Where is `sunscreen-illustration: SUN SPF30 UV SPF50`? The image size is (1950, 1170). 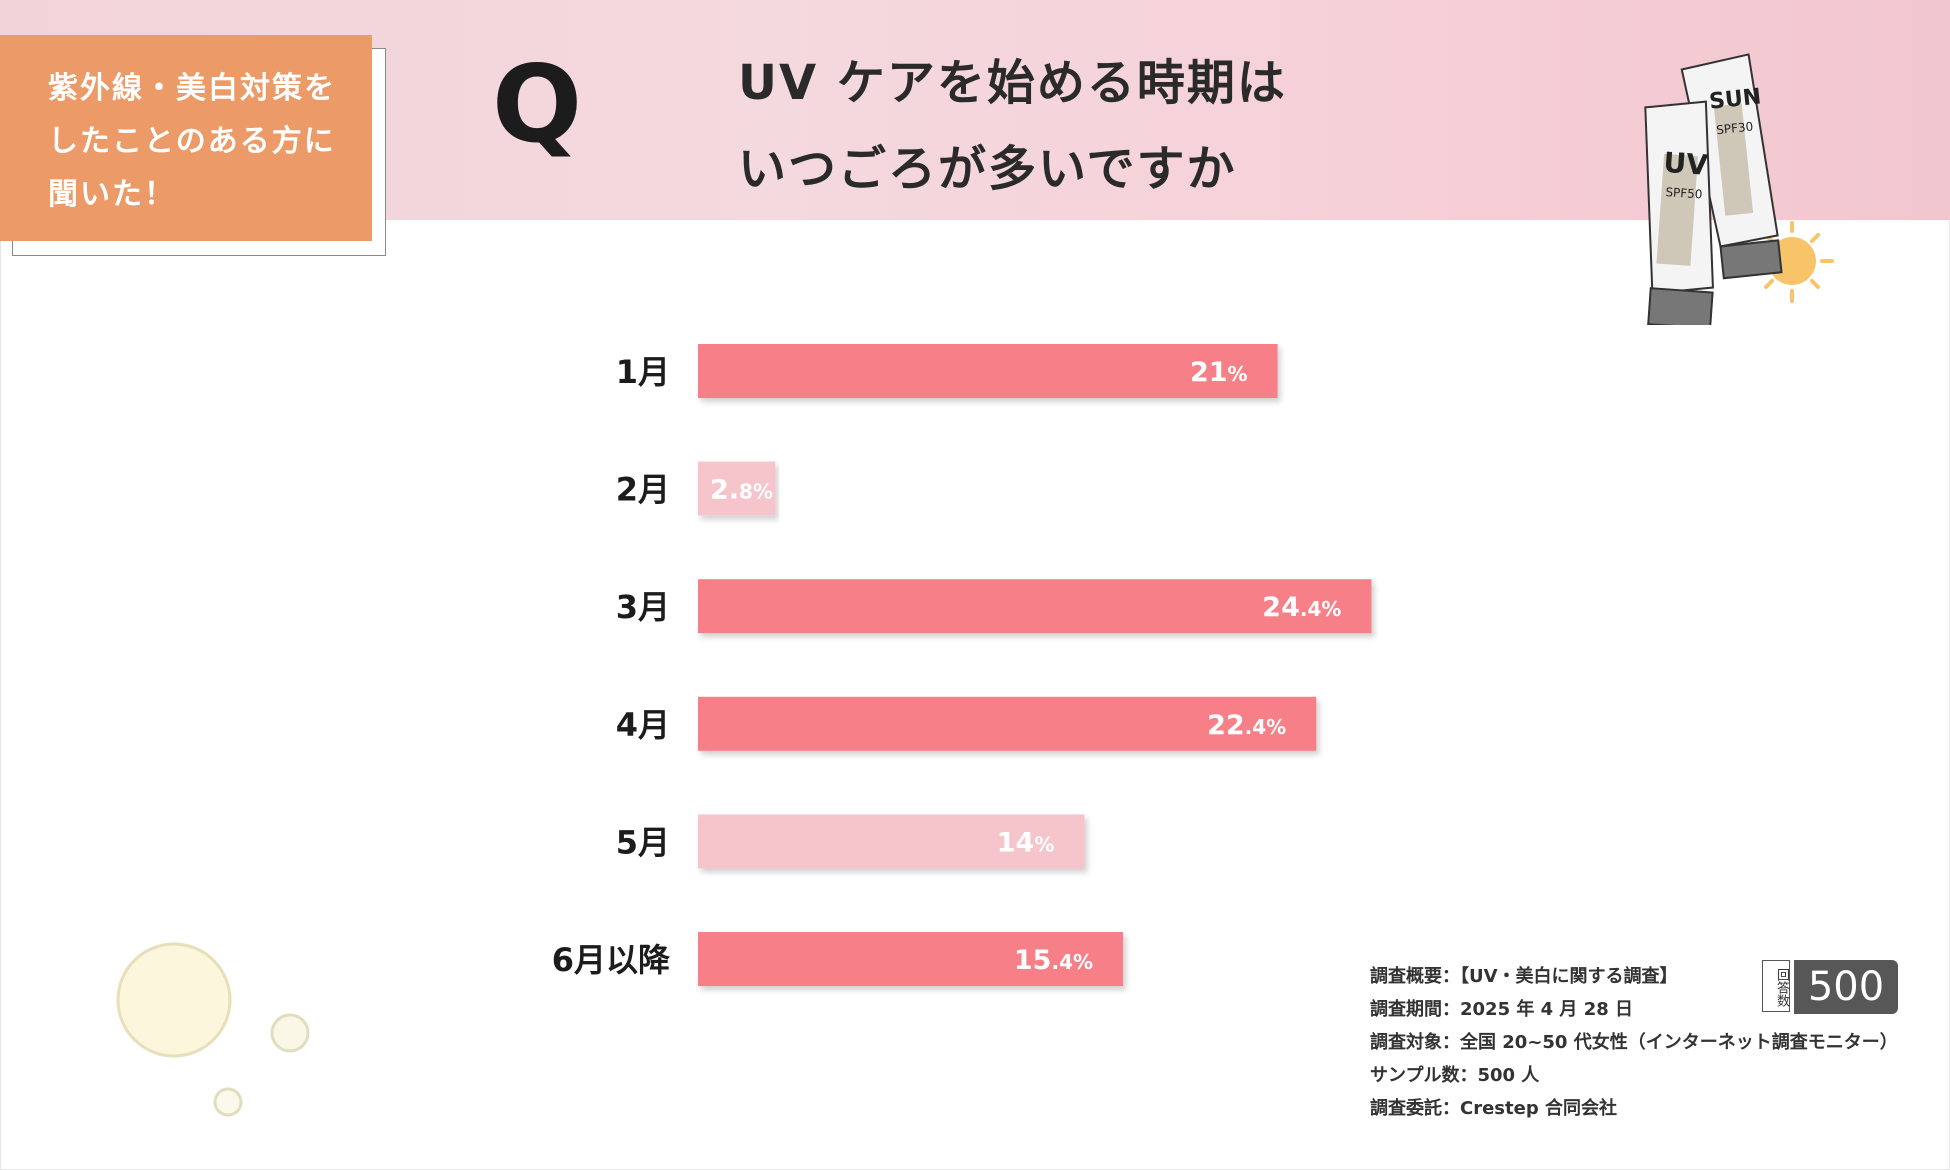 sunscreen-illustration: SUN SPF30 UV SPF50 is located at coordinates (1739, 189).